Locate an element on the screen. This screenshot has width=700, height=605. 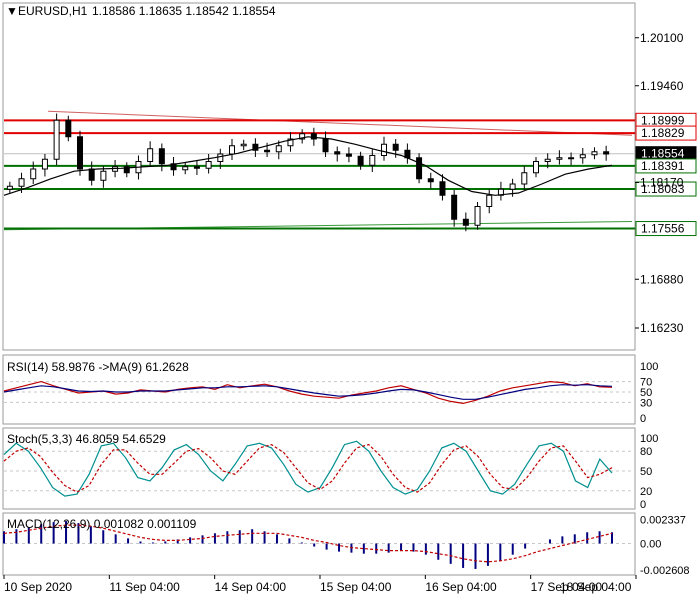
stoch-tick-label: 100 is located at coordinates (649, 439).